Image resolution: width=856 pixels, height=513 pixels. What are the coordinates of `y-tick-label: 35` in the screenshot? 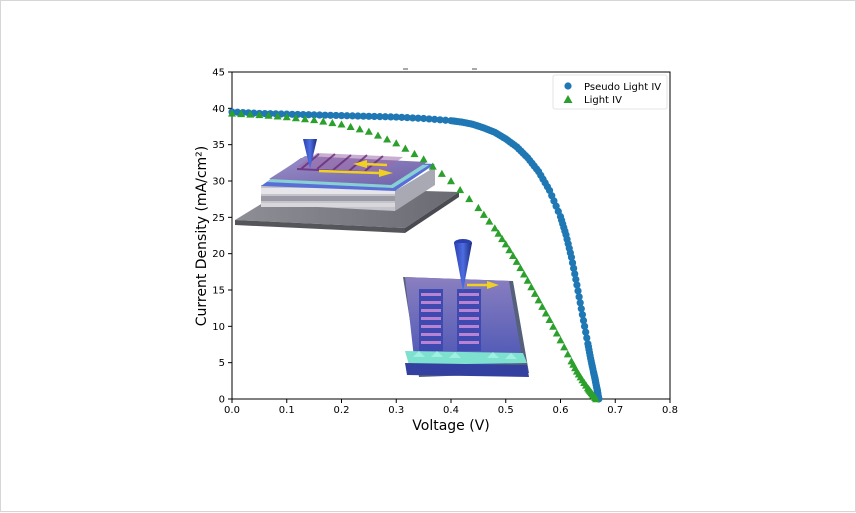 It's located at (218, 145).